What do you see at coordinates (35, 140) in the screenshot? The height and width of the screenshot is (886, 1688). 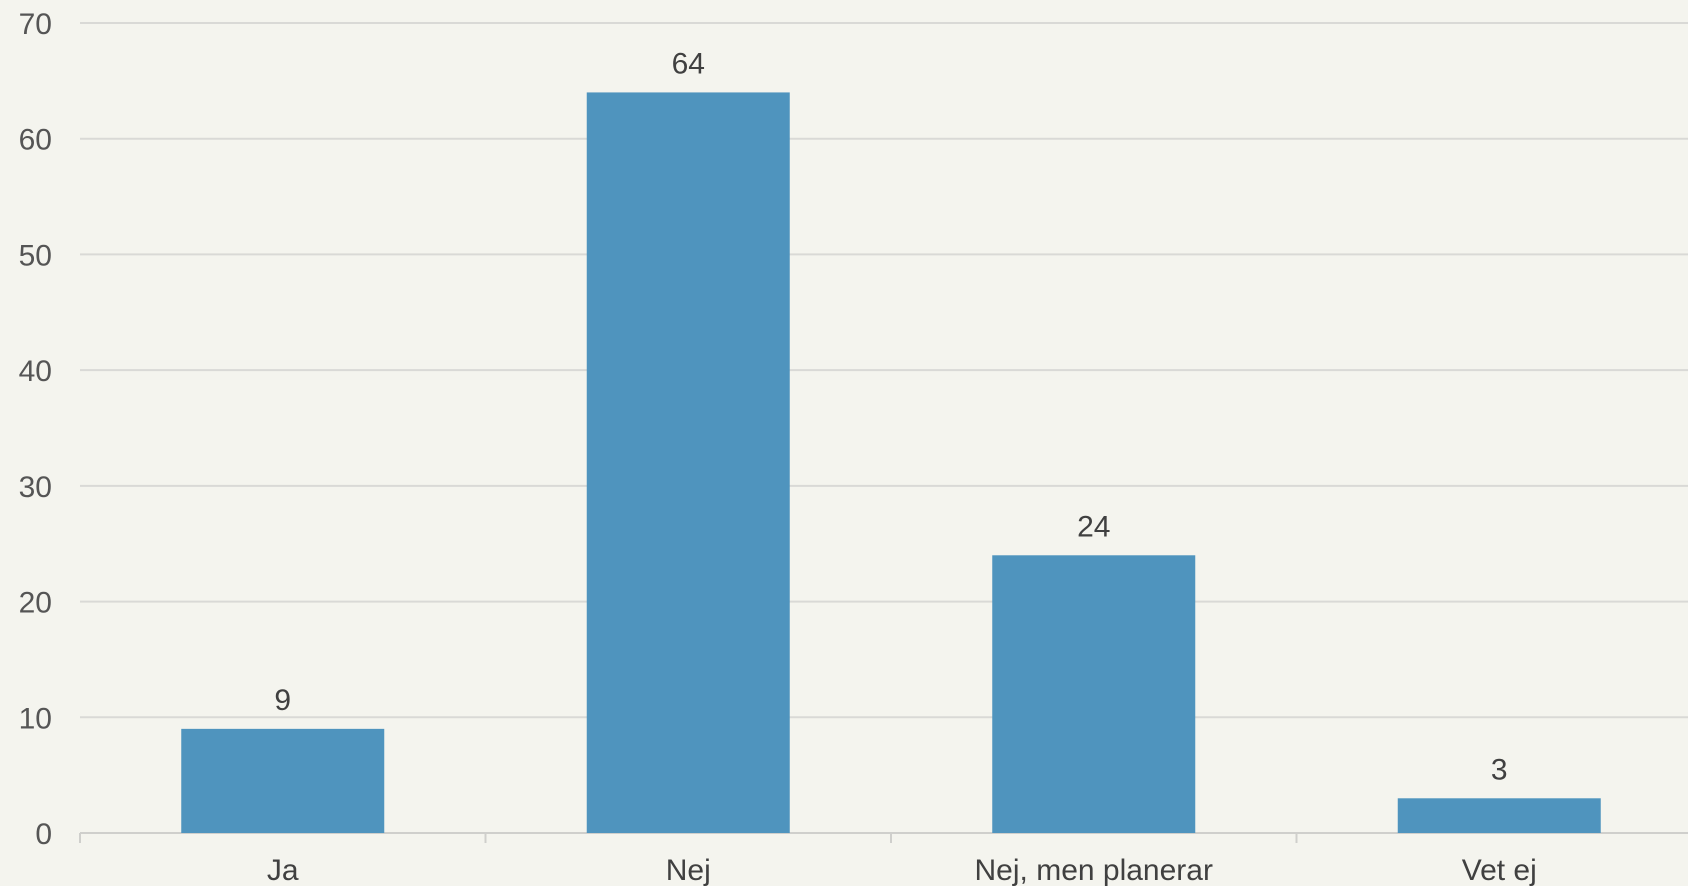 I see `y-tick-label: 60` at bounding box center [35, 140].